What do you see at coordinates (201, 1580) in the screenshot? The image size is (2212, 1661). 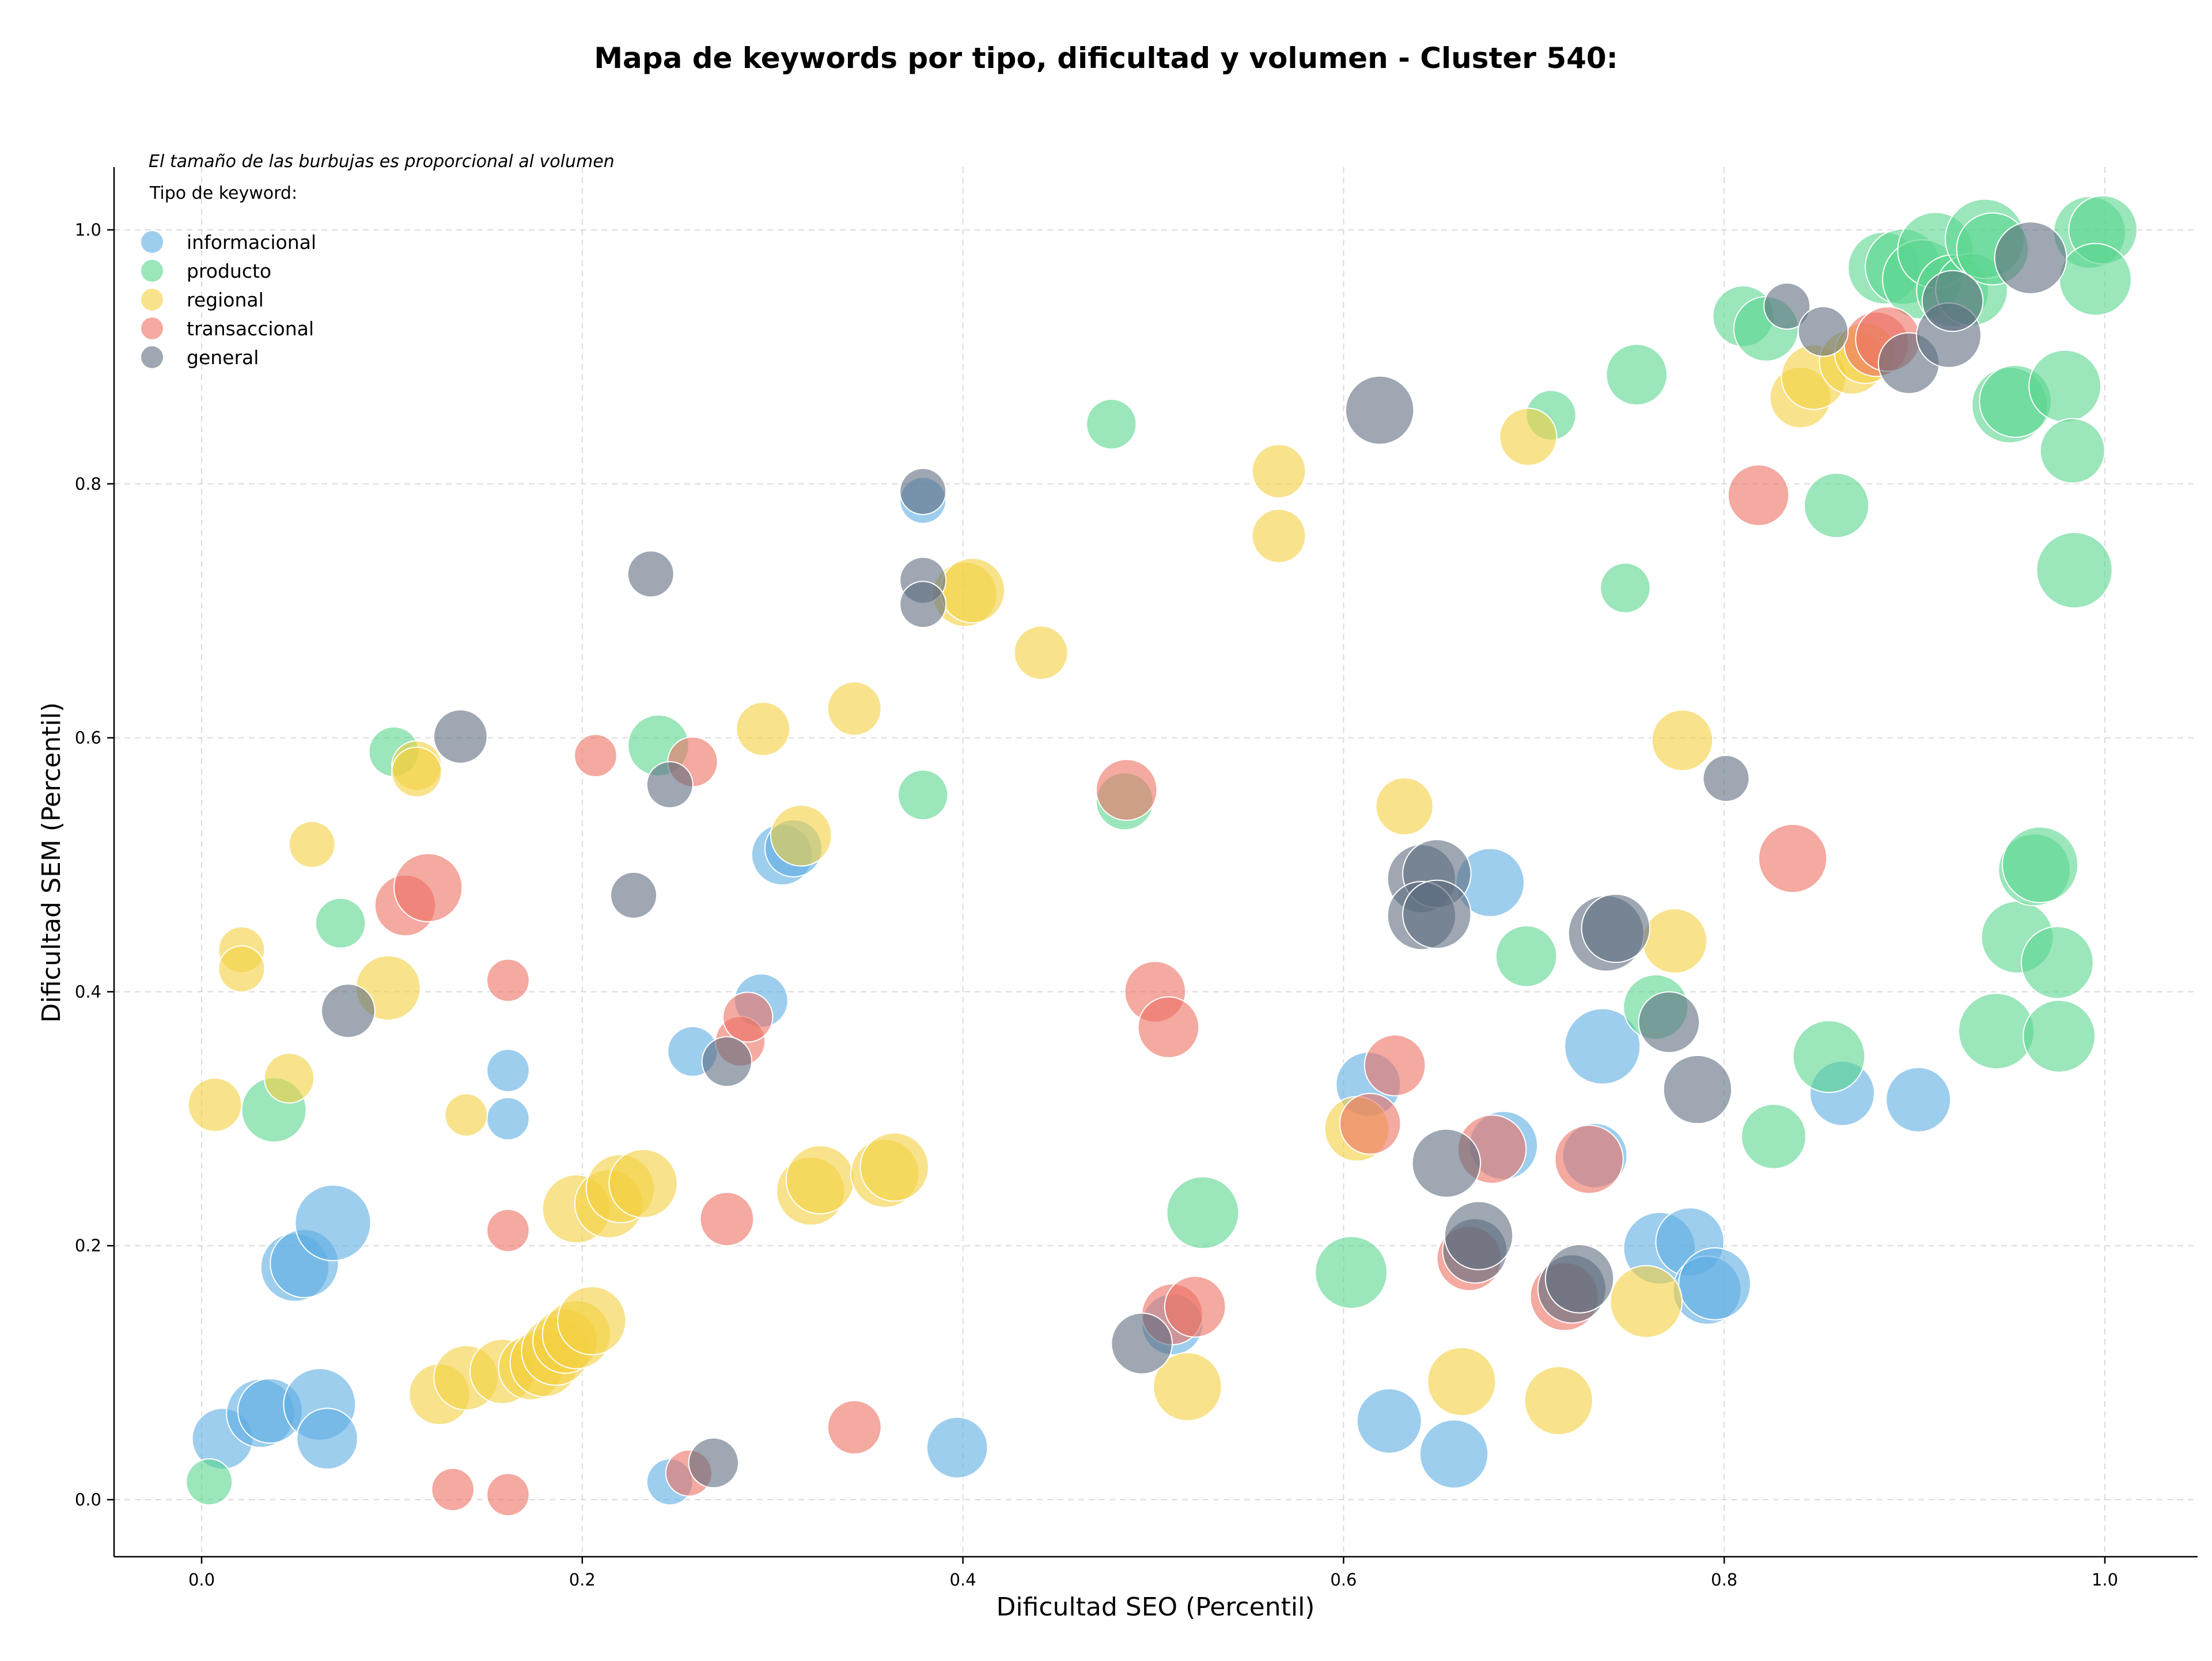 I see `x-tick-label: 0.0` at bounding box center [201, 1580].